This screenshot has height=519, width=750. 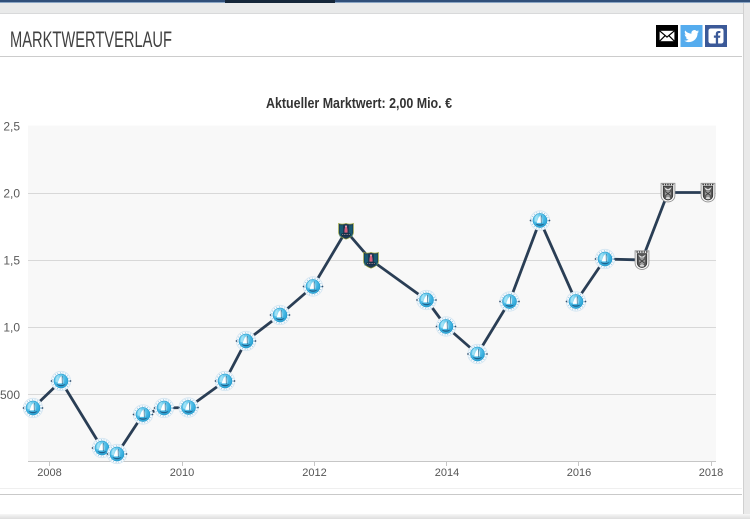 I want to click on svg-text: 2012, so click(x=314, y=473).